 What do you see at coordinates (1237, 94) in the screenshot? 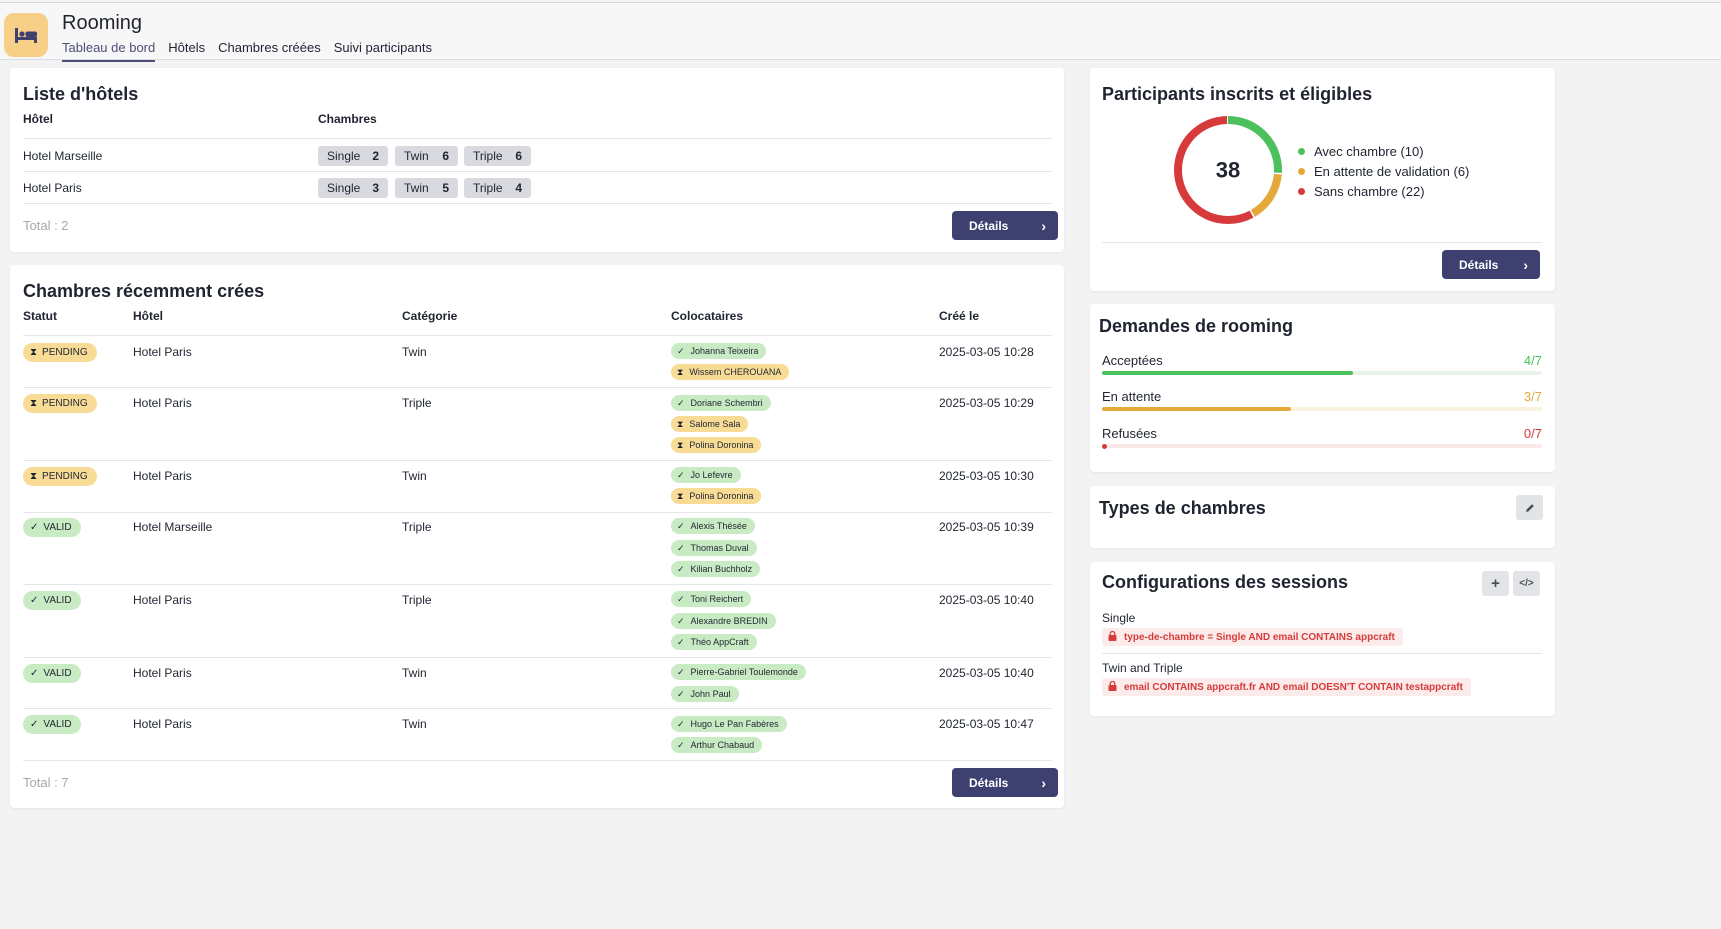
I see `participants-title: Participants inscrits et éligibles` at bounding box center [1237, 94].